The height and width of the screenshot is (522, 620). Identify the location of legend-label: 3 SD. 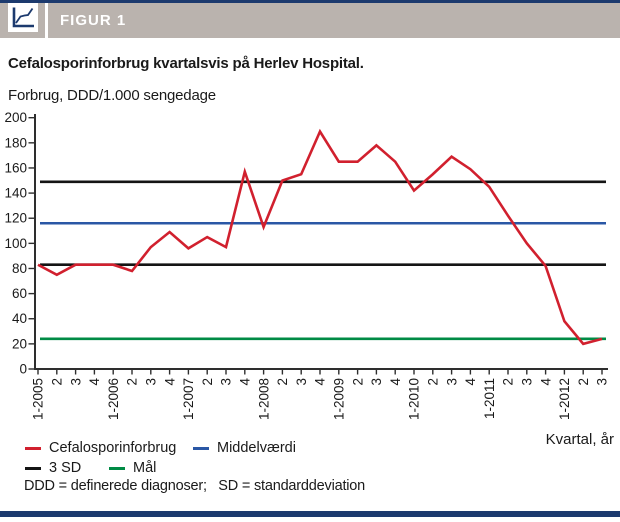
(65, 468).